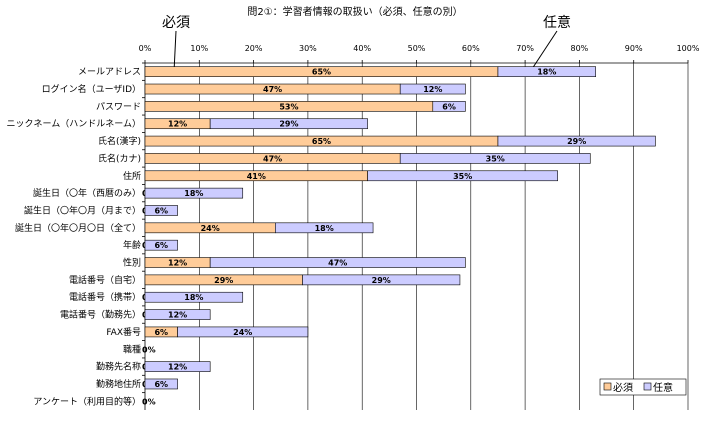 This screenshot has width=708, height=421. I want to click on legend-label-nini: 任意, so click(663, 387).